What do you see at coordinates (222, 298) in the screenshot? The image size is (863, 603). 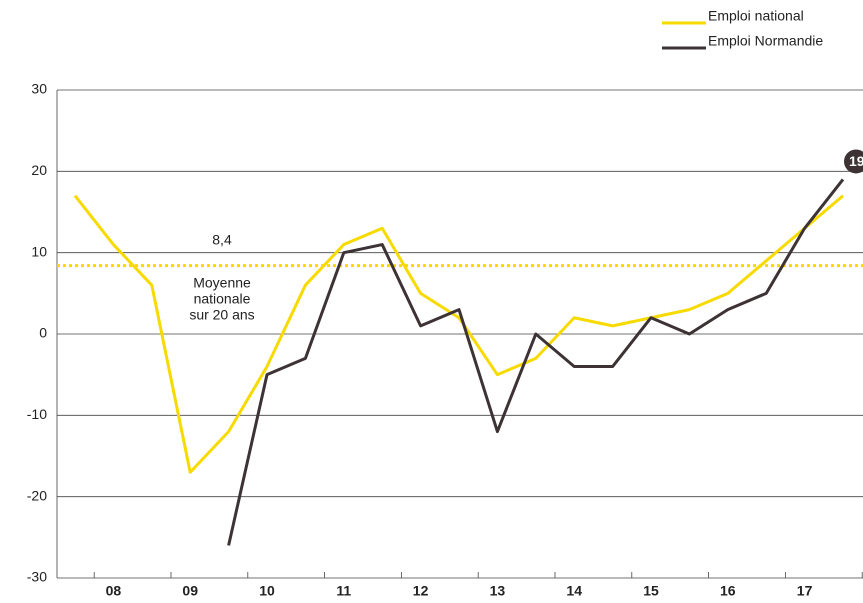 I see `average-text: nationale` at bounding box center [222, 298].